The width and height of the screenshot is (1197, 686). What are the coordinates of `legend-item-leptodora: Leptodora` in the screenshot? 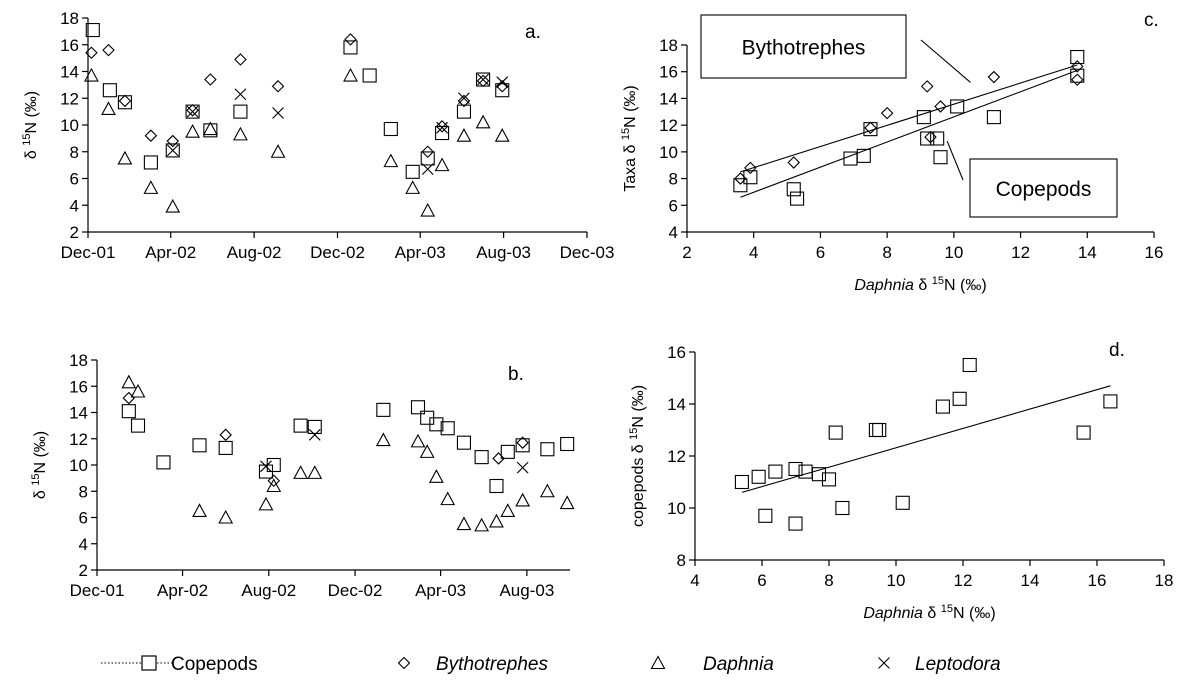 It's located at (939, 664).